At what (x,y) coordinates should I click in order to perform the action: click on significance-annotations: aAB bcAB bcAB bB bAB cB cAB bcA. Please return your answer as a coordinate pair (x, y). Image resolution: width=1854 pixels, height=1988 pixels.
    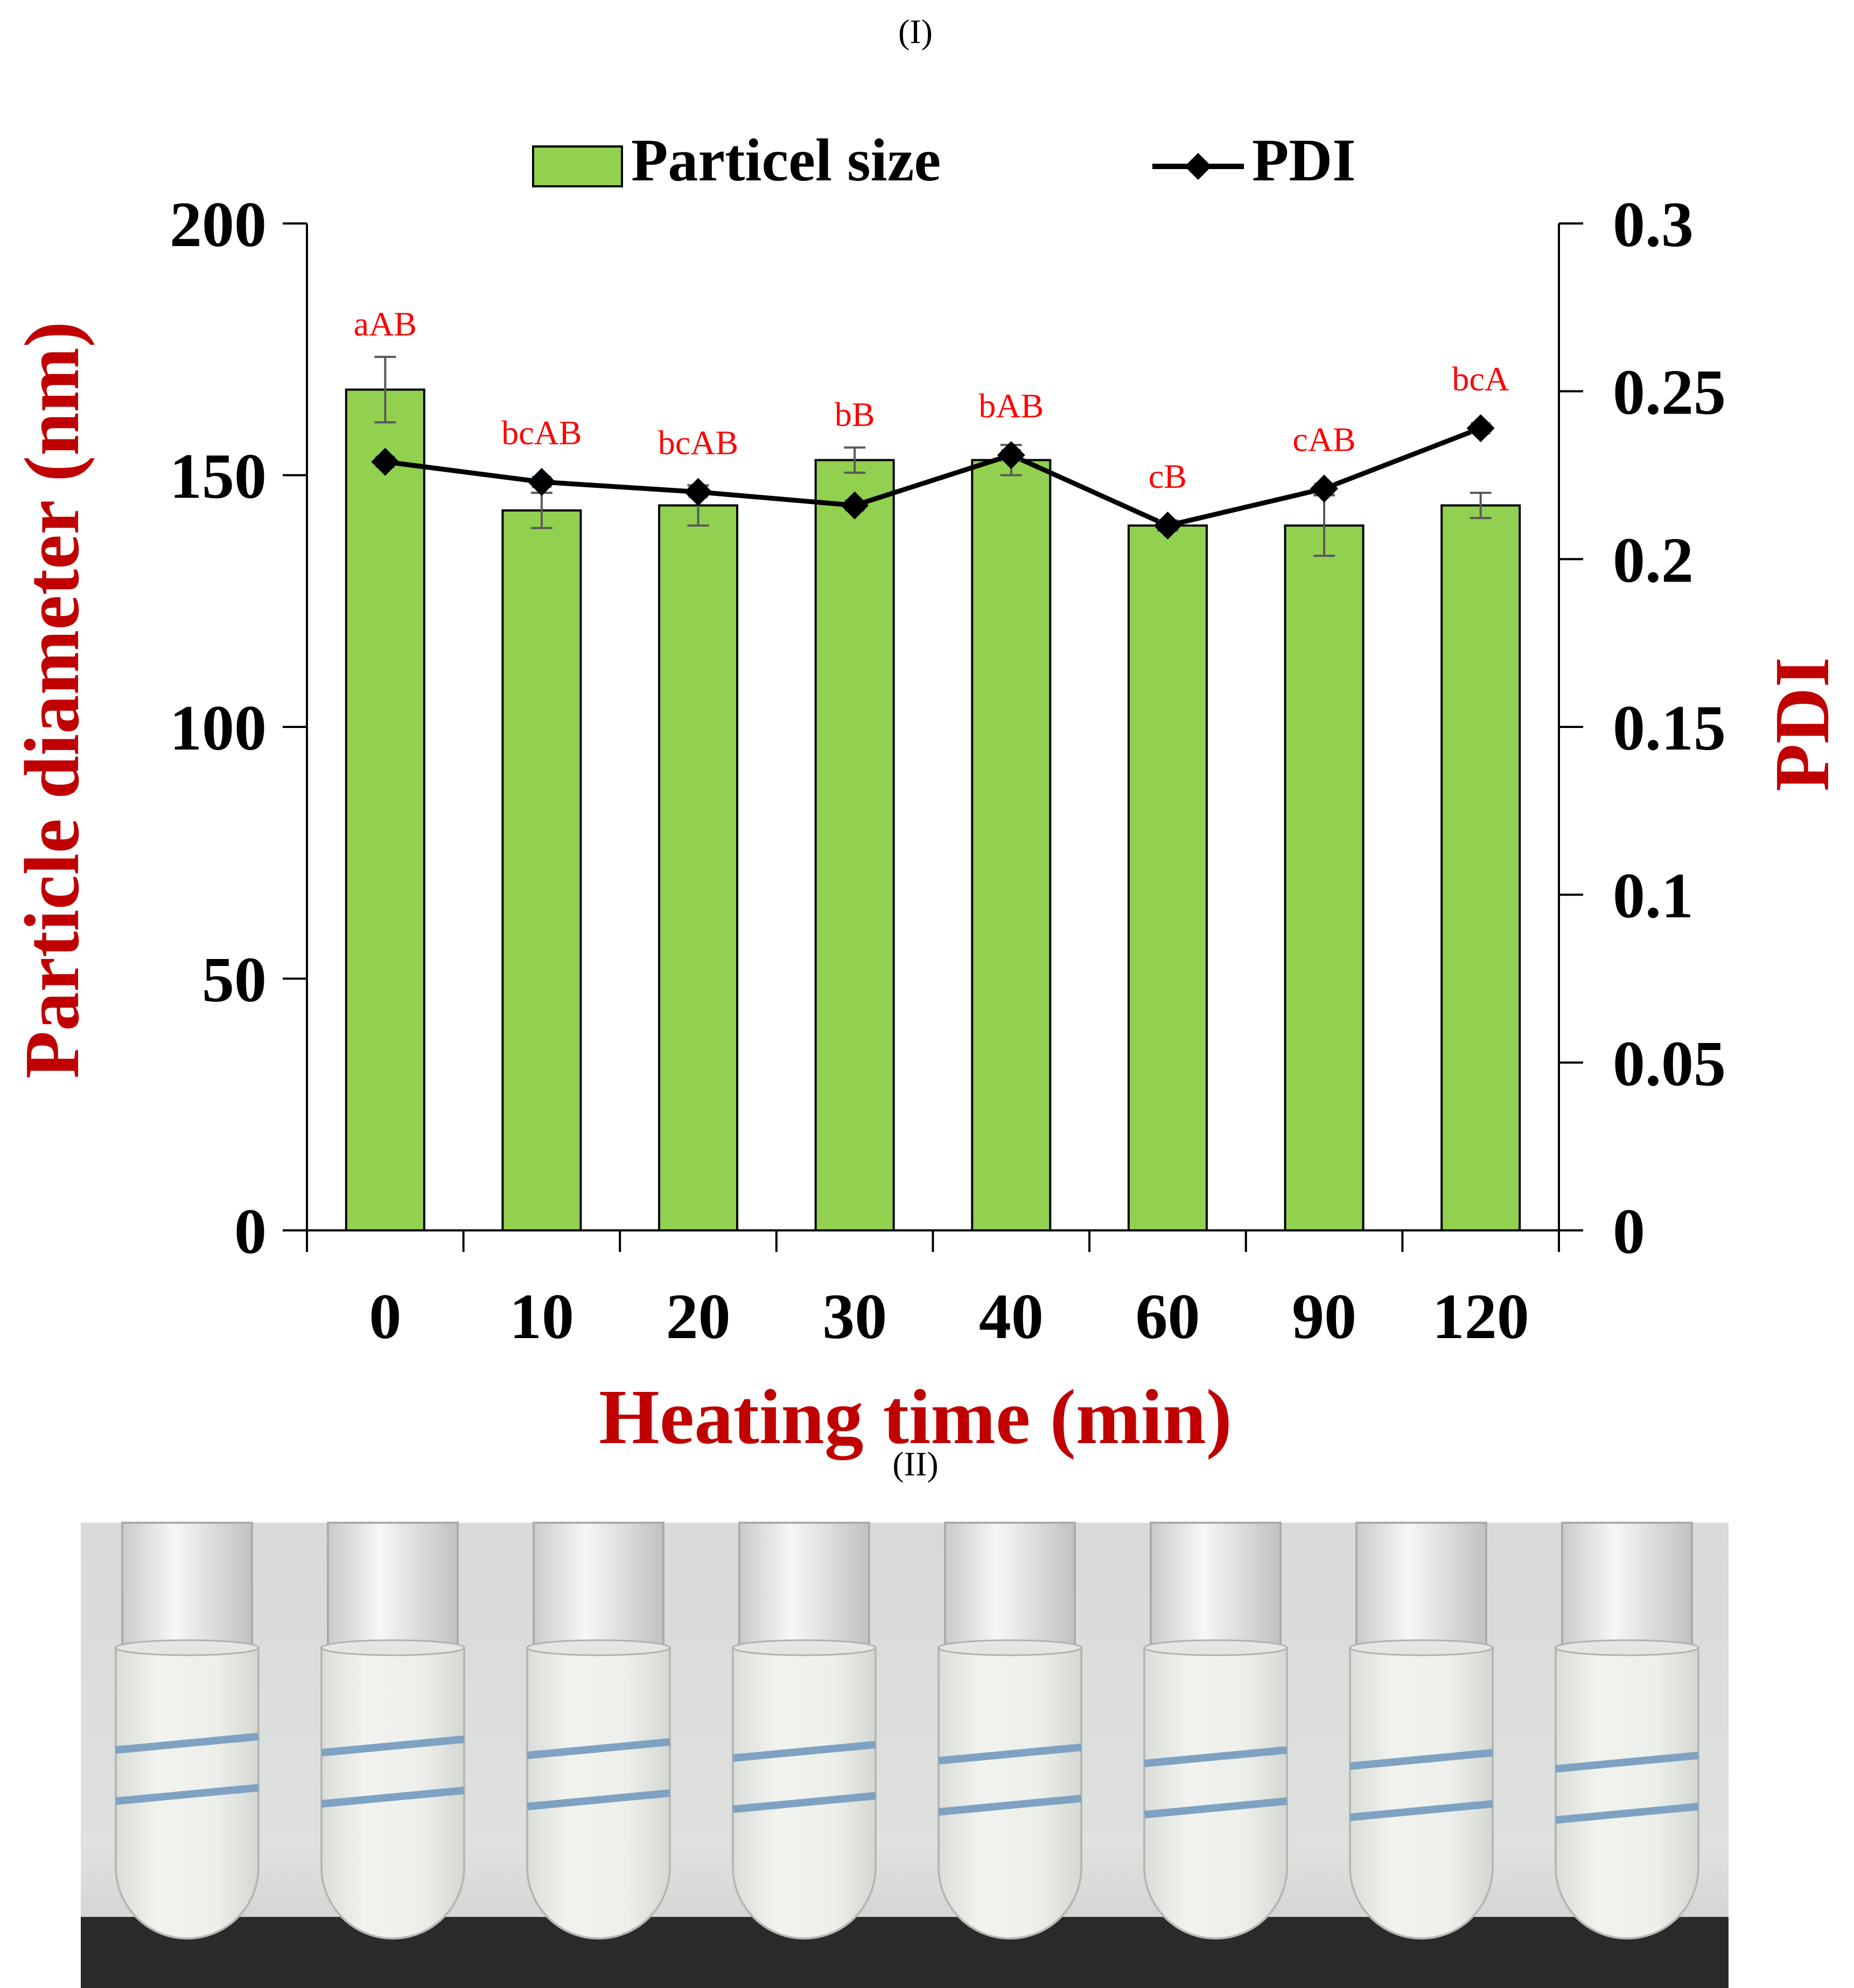
    Looking at the image, I should click on (932, 400).